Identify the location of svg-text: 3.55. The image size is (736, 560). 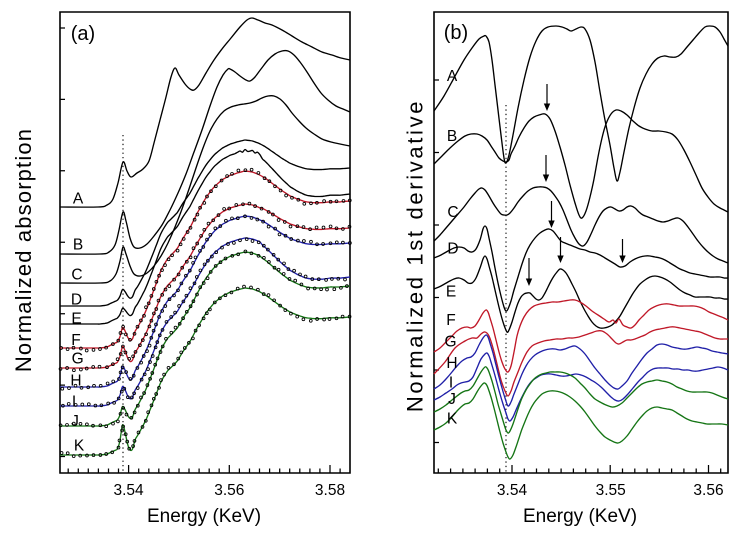
(611, 490).